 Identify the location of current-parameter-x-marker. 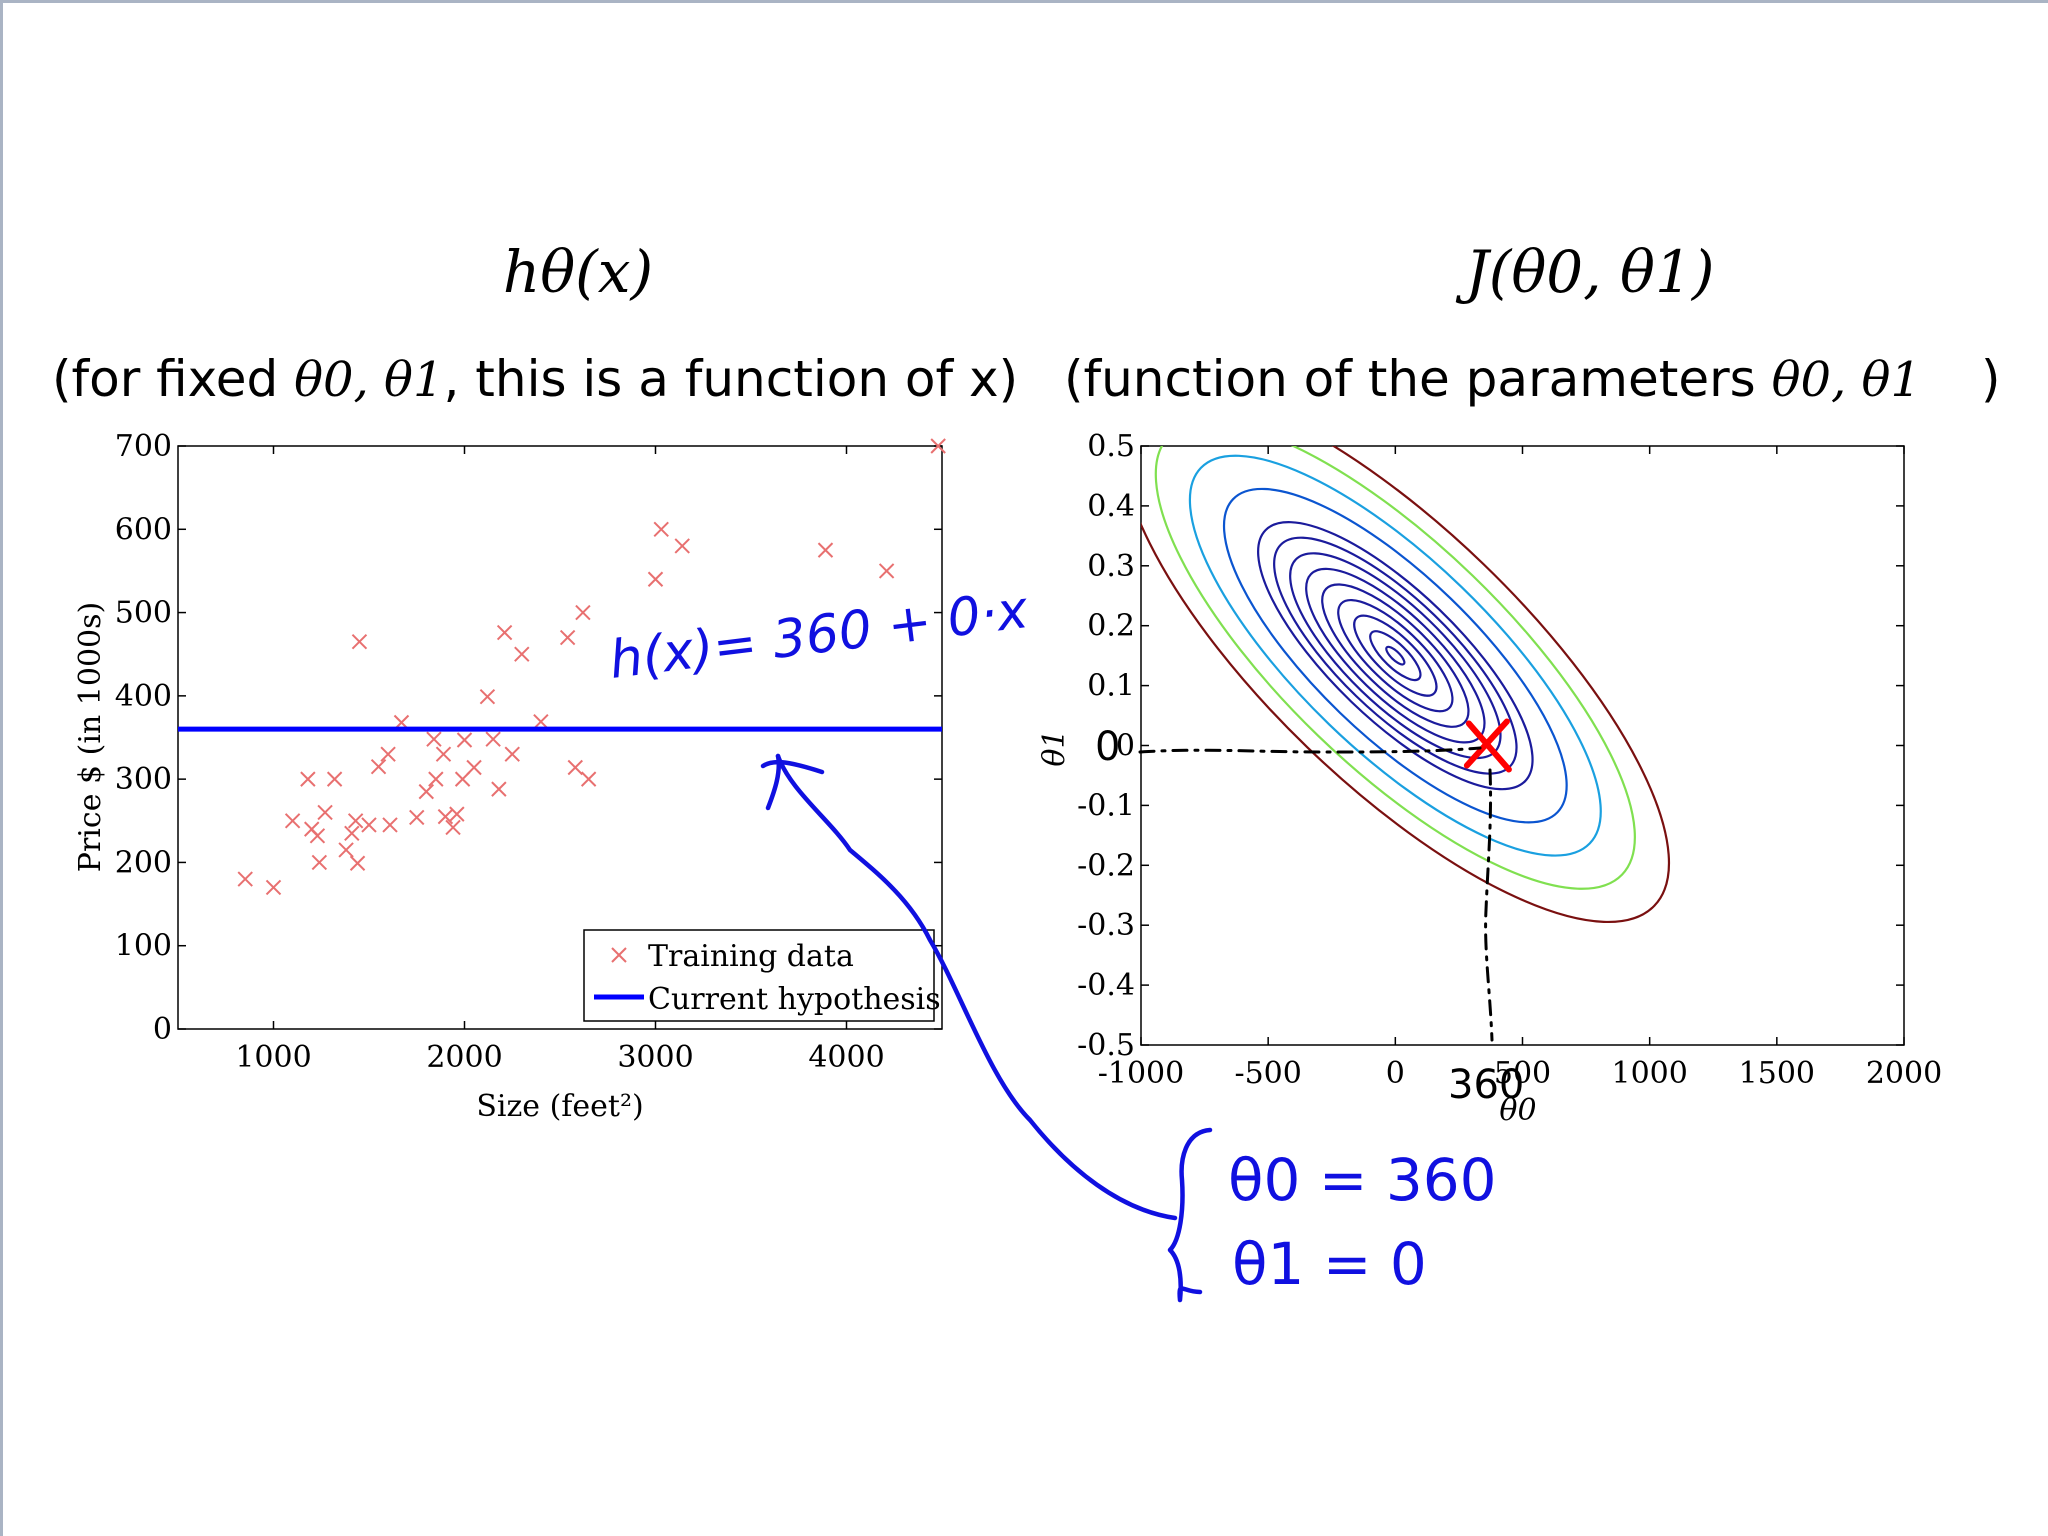
(1487, 745).